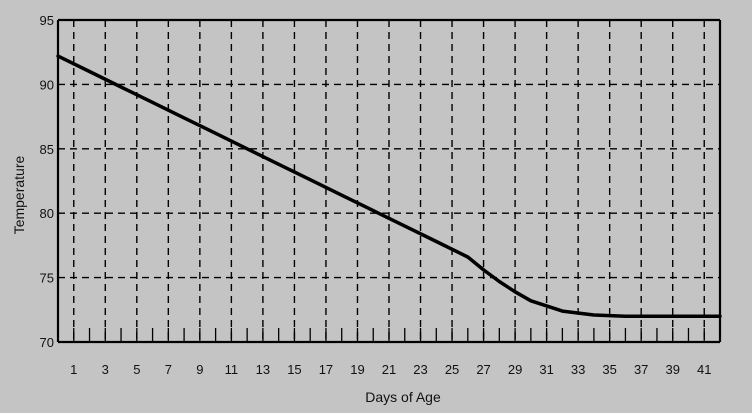  Describe the element at coordinates (168, 369) in the screenshot. I see `x-tick-label-3: 7` at that location.